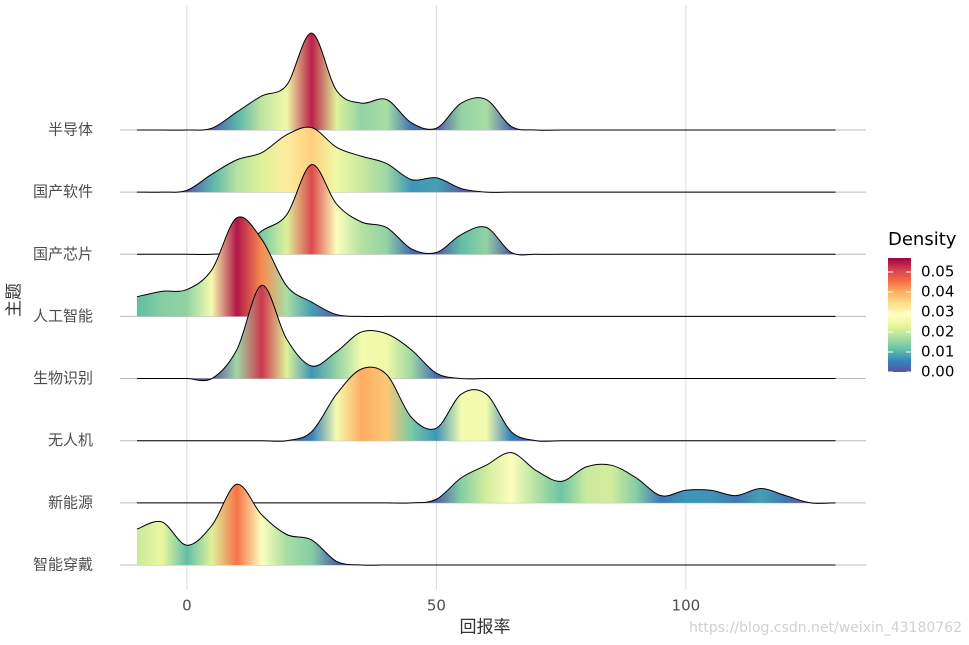 This screenshot has height=645, width=969. What do you see at coordinates (63, 564) in the screenshot?
I see `y-tick-label: 智能穿戴` at bounding box center [63, 564].